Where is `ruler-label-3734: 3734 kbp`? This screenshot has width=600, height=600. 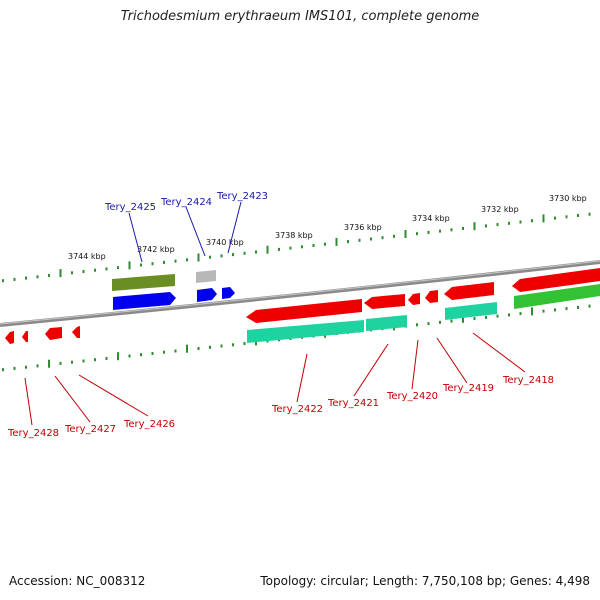
ruler-label-3734: 3734 kbp is located at coordinates (431, 218).